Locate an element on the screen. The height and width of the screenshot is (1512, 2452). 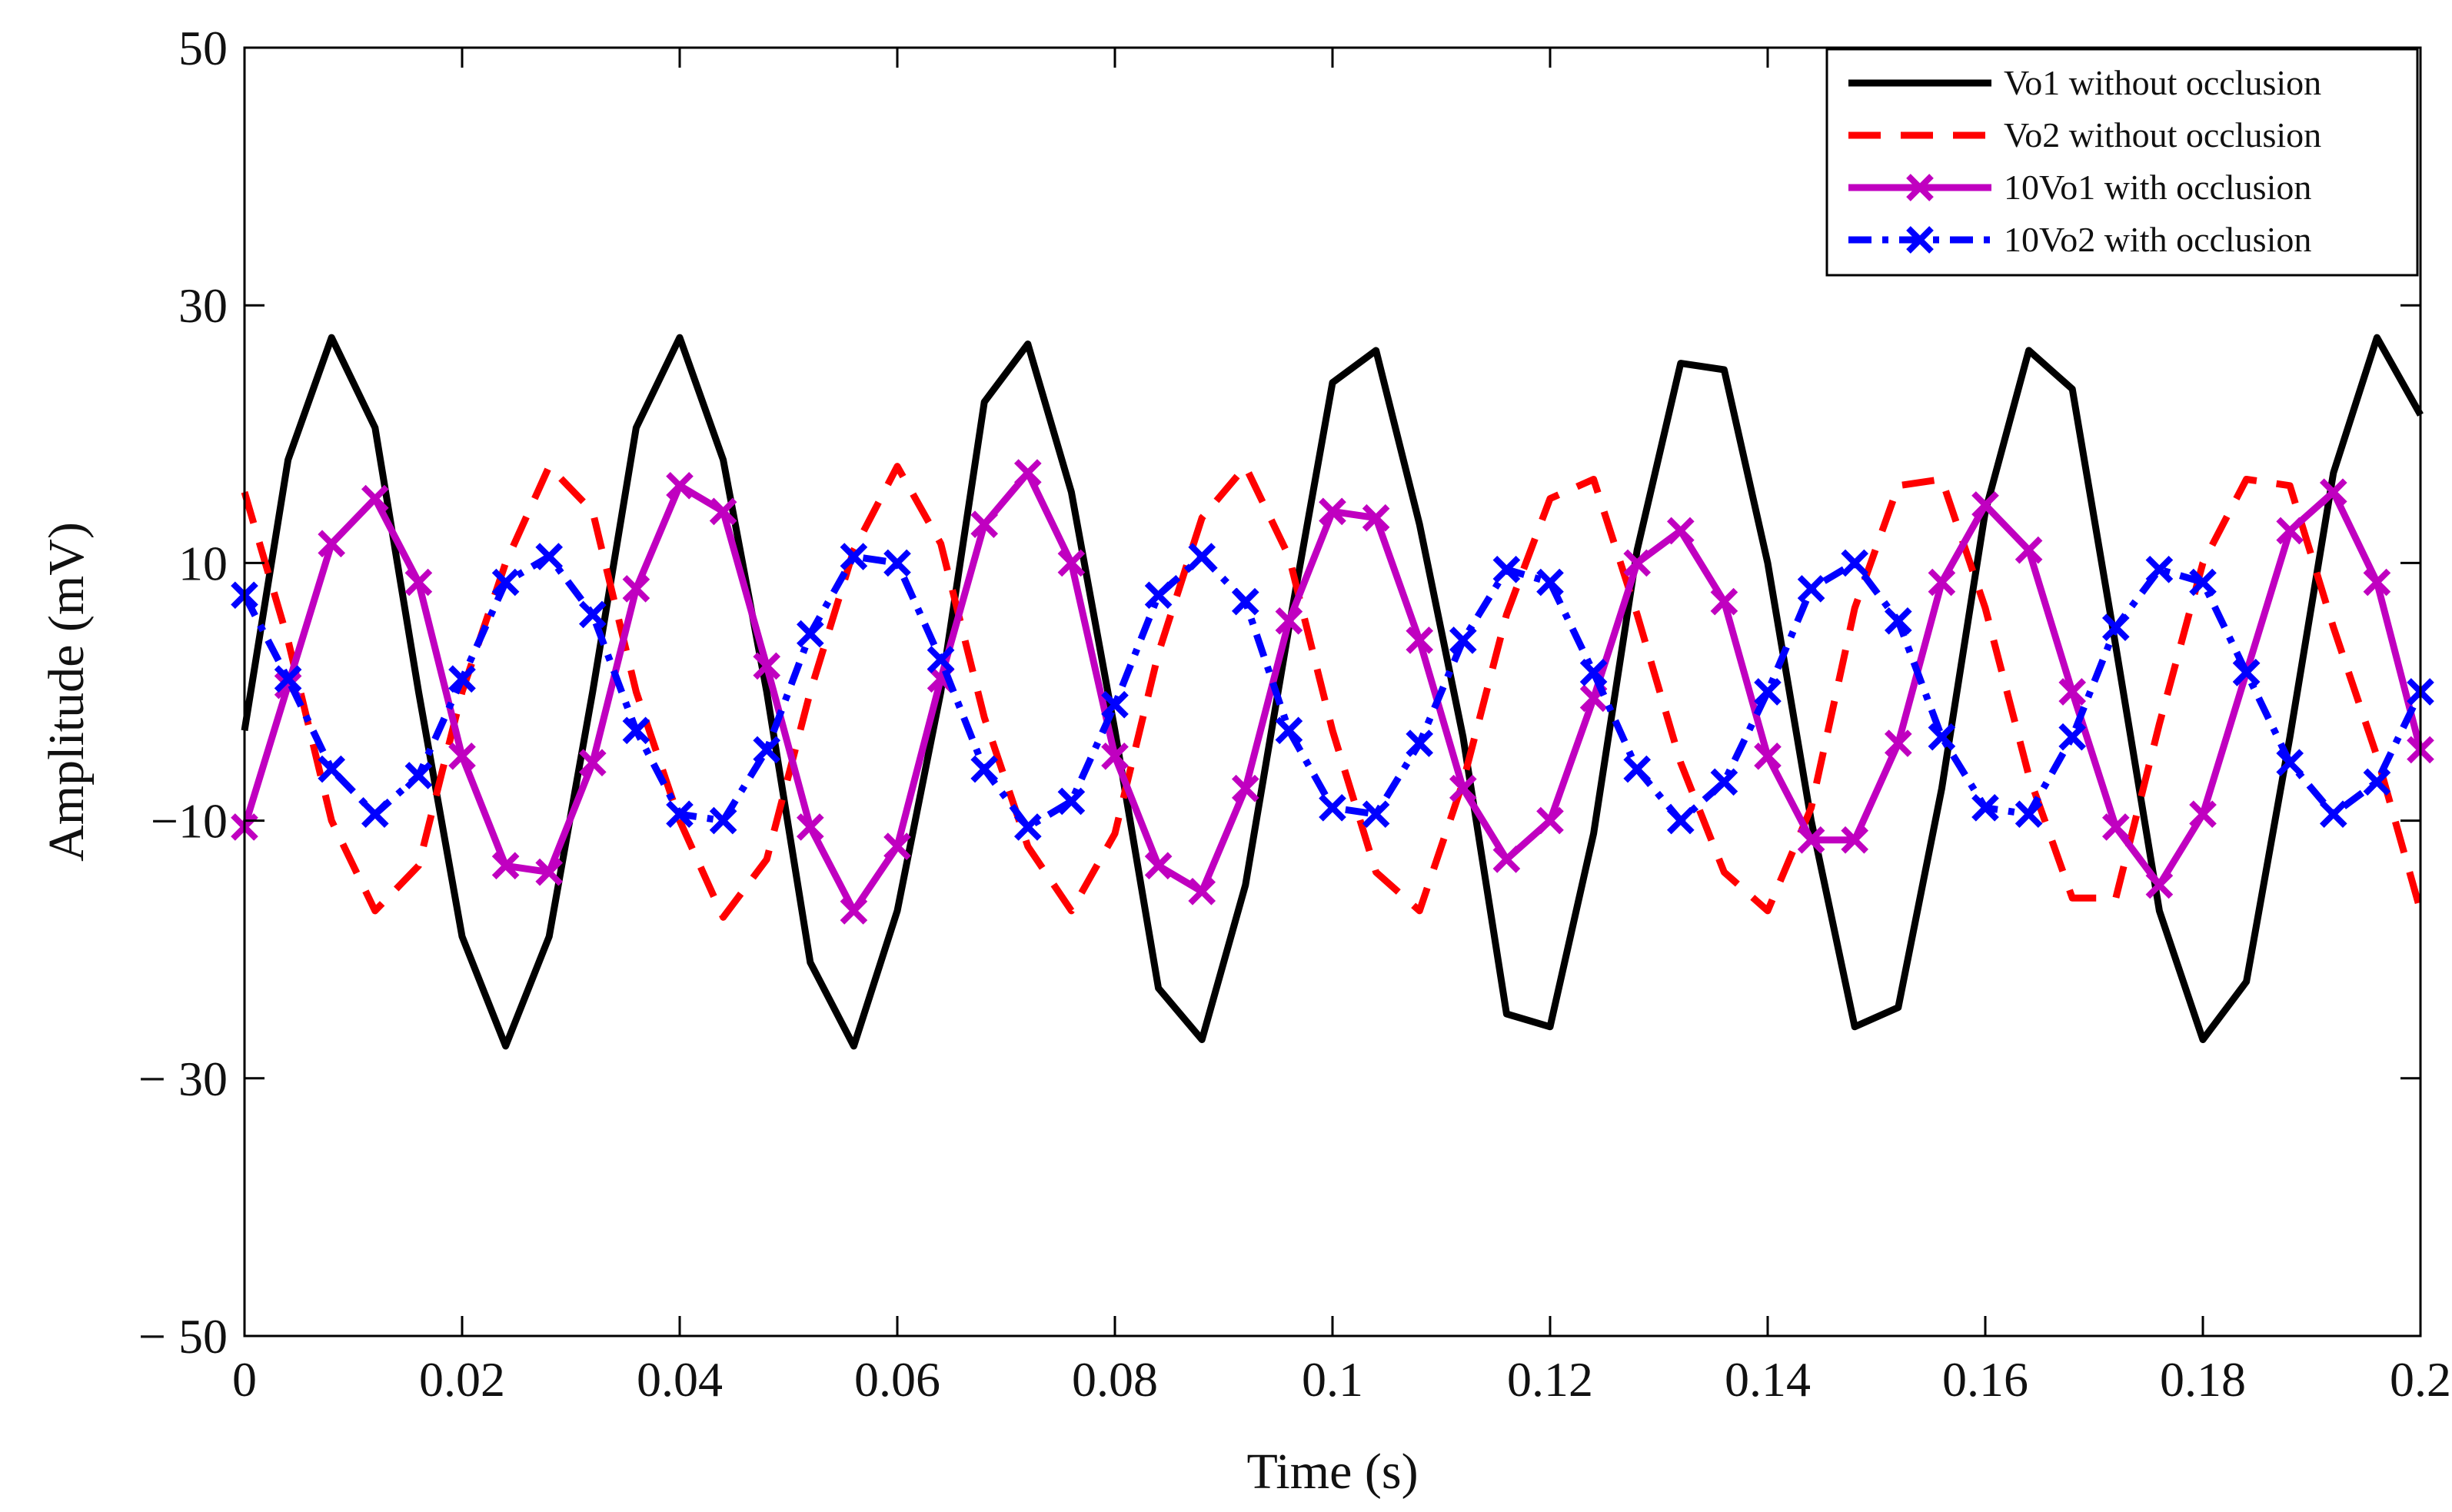
x-tick-label: 0.08 is located at coordinates (1115, 1379).